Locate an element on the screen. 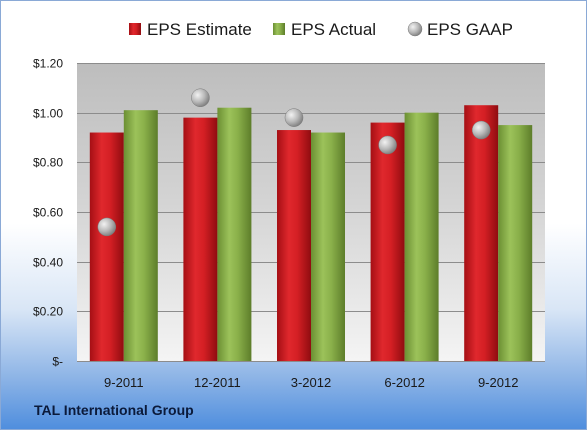 Image resolution: width=587 pixels, height=430 pixels. x-tick-label: 3-2012 is located at coordinates (311, 382).